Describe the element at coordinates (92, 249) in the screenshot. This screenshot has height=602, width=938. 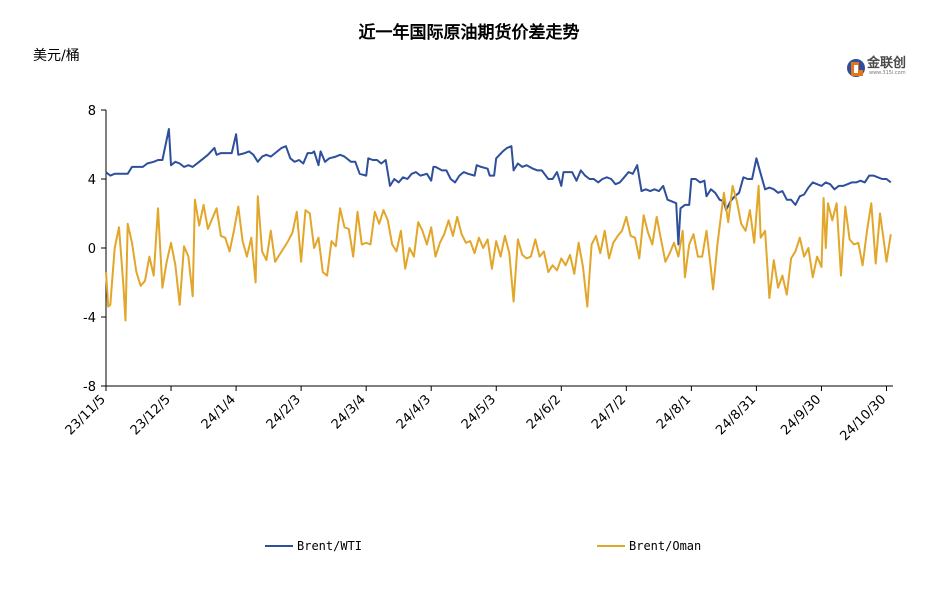
I see `y-tick-label: 0` at that location.